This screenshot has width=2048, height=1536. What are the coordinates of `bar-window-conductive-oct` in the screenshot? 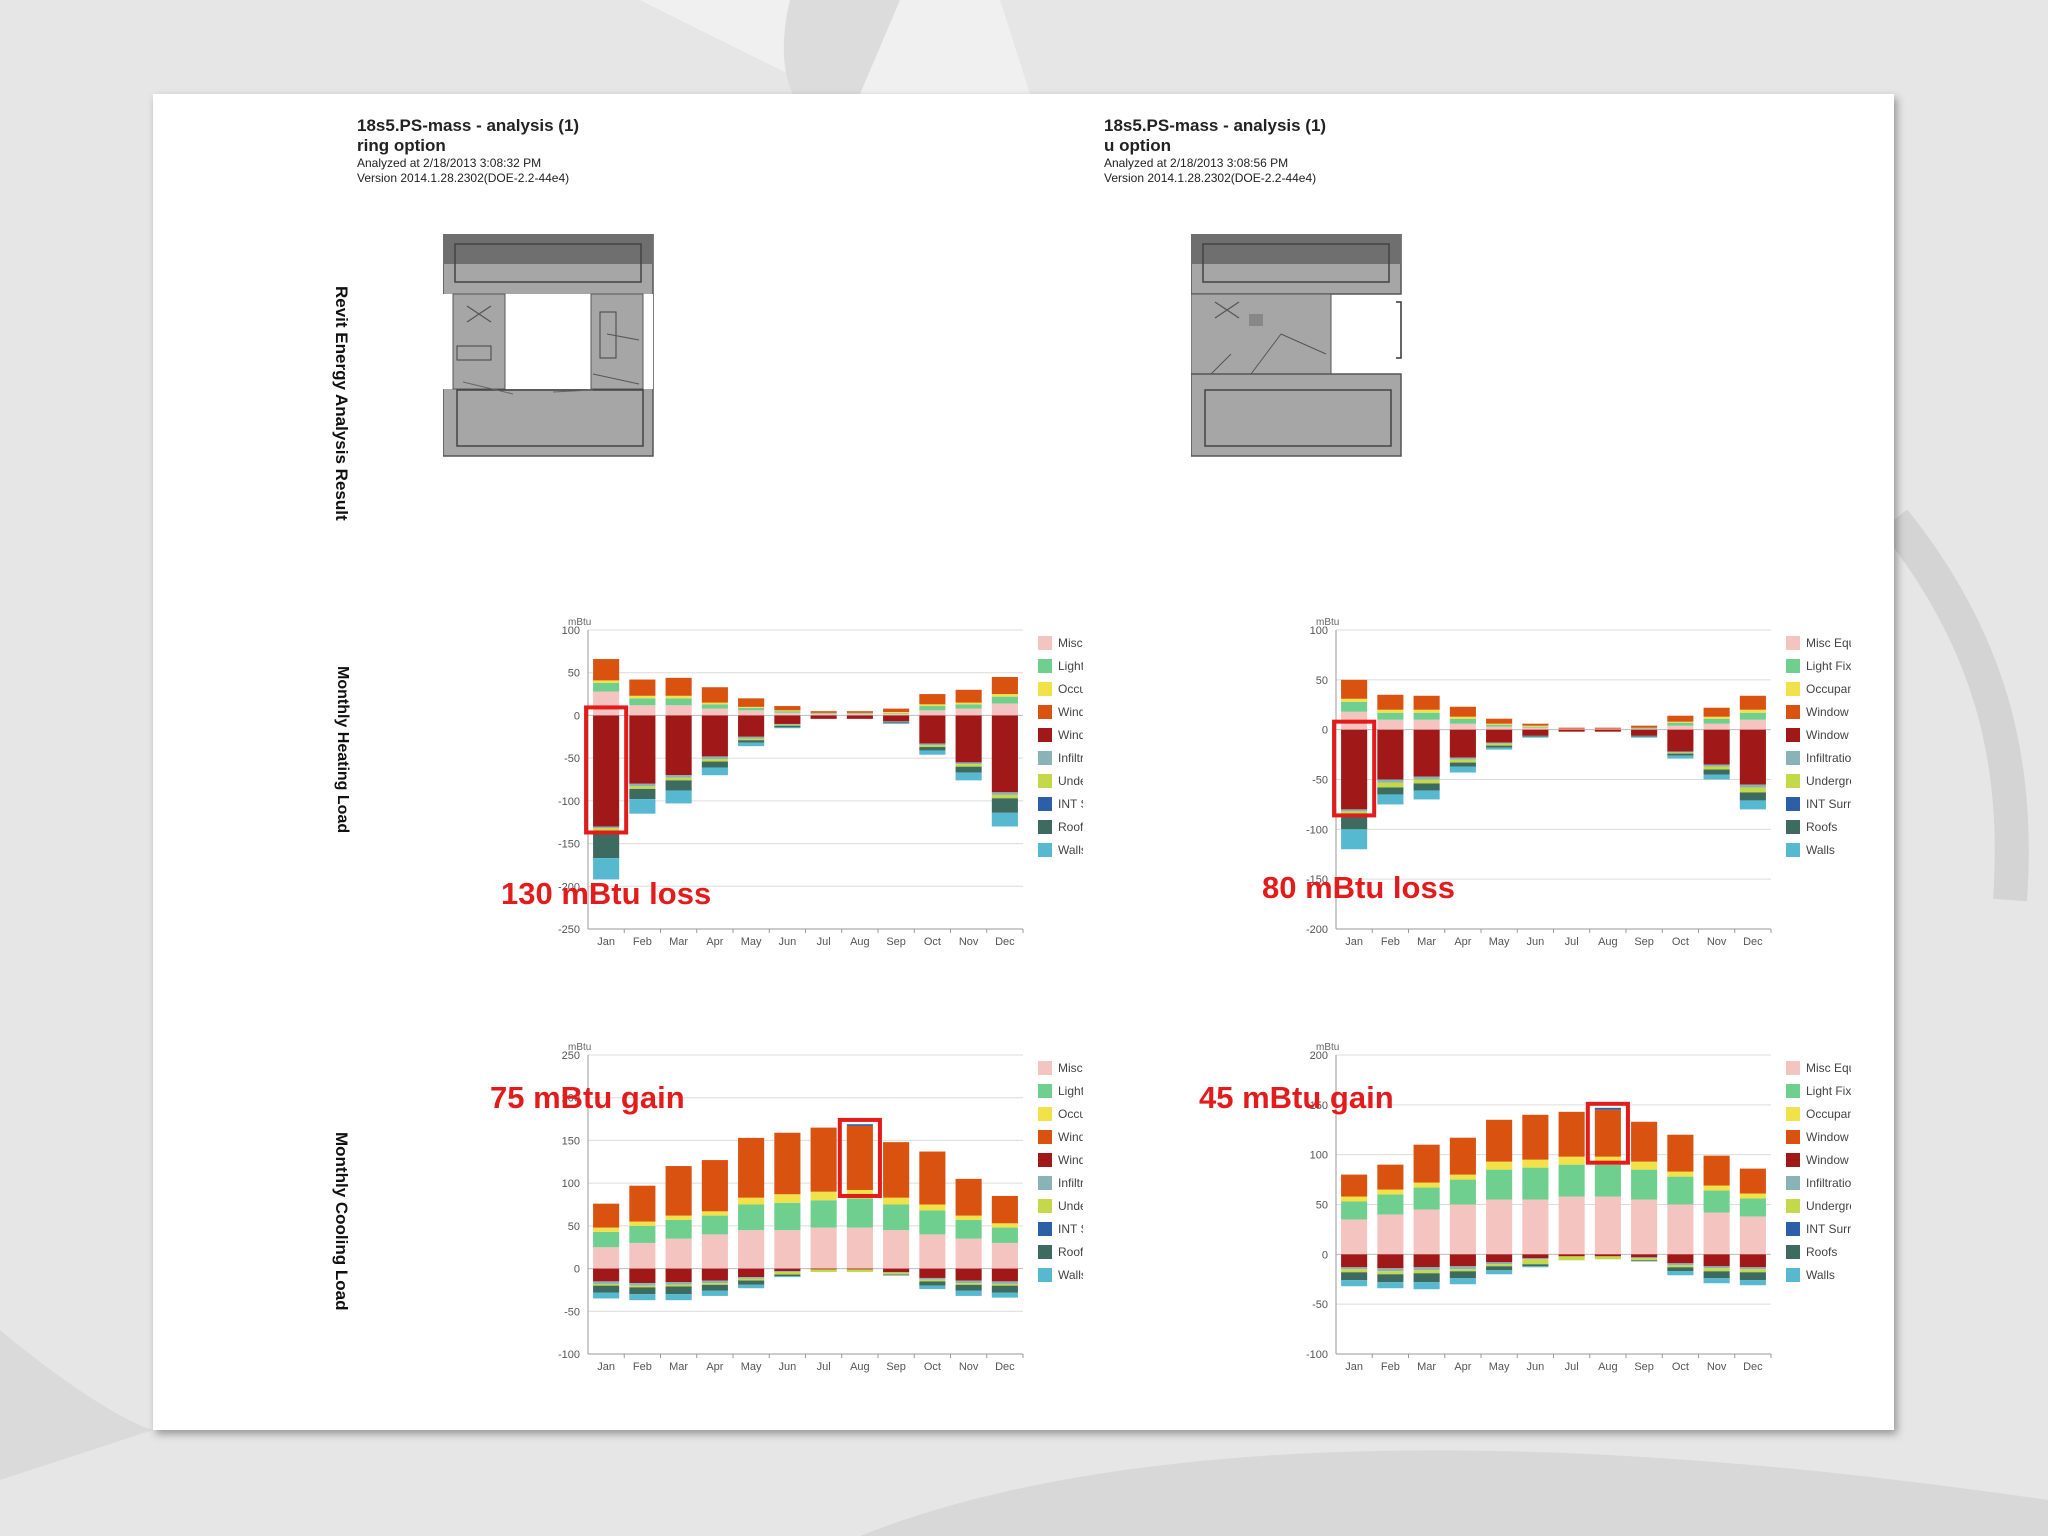 It's located at (1680, 1259).